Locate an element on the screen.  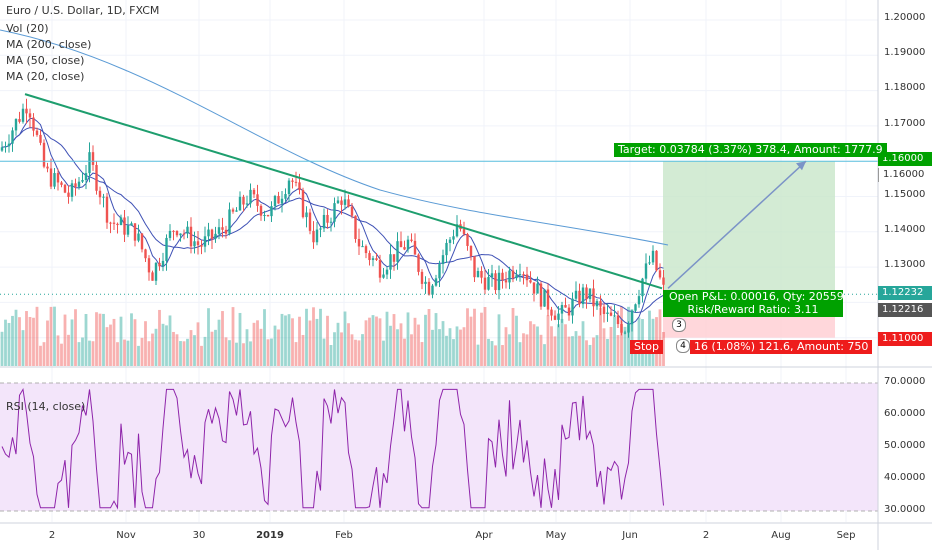
rsi-label: RSI (14, close) is located at coordinates (46, 406).